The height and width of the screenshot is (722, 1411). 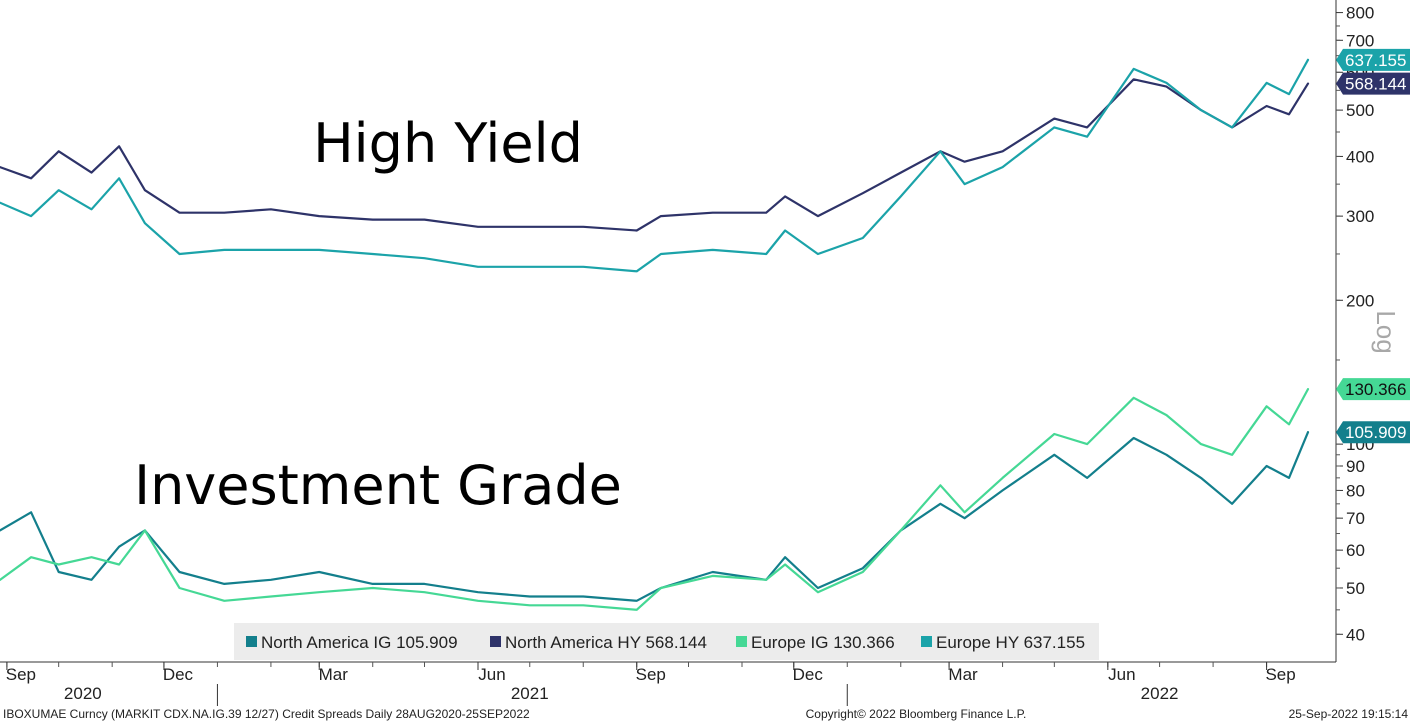 I want to click on footer-copyright: Copyright© 2022 Bloomberg Finance L.P., so click(x=916, y=714).